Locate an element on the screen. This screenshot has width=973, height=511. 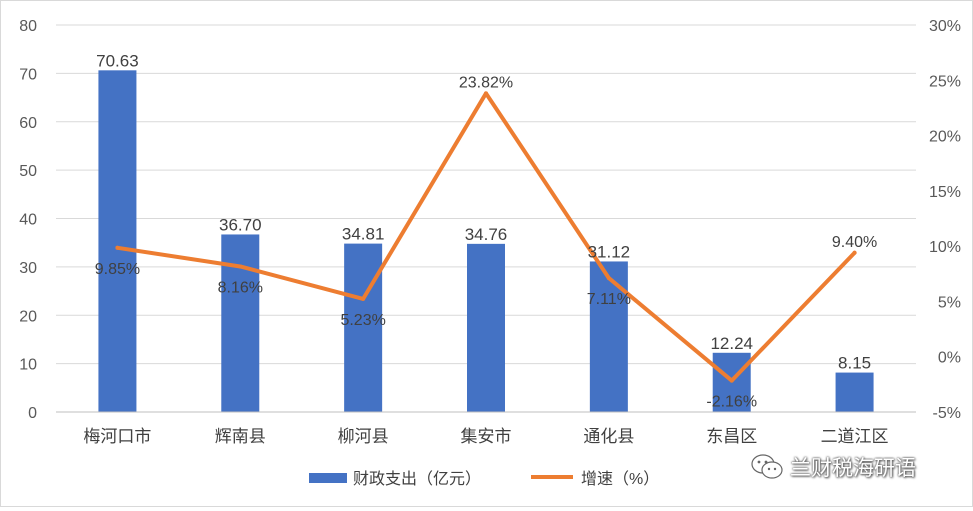
line-value-label: 5.23% is located at coordinates (362, 320).